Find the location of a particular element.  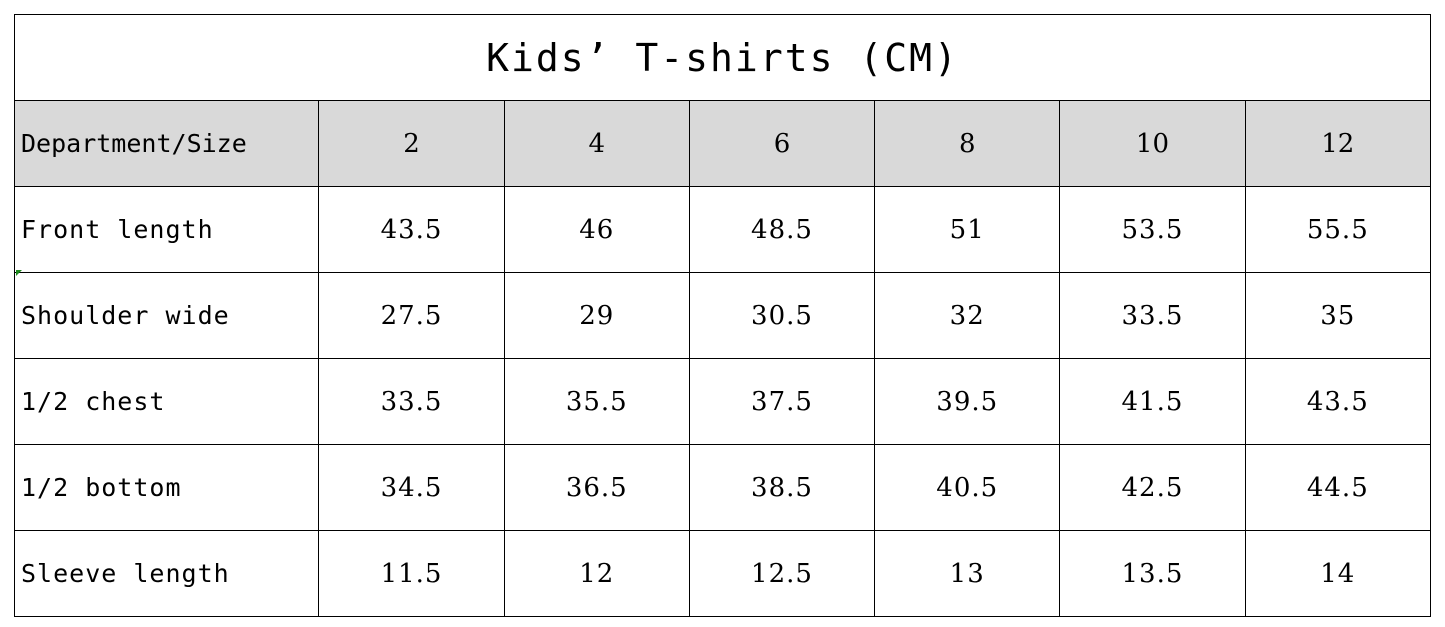

table-cell: 34.5 is located at coordinates (411, 487).